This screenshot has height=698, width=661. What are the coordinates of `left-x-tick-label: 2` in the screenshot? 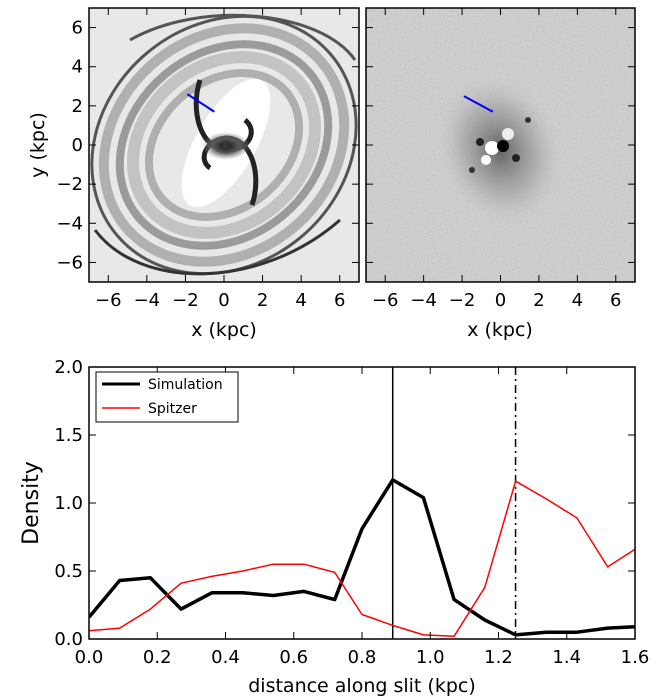 It's located at (262, 300).